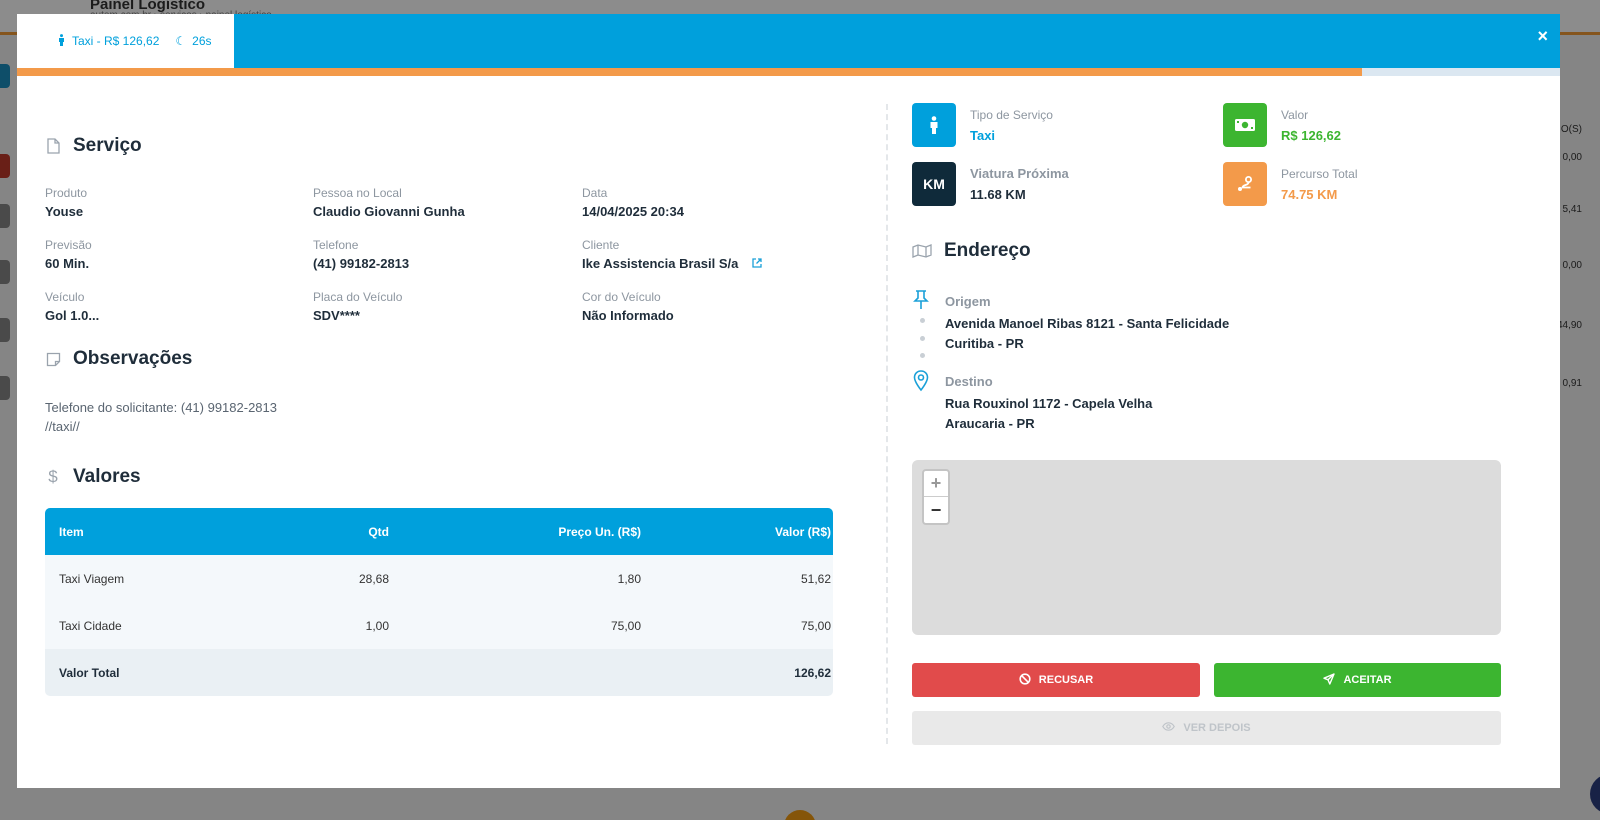 This screenshot has width=1600, height=820. I want to click on field-placa: Placa do Veículo SDV****, so click(443, 306).